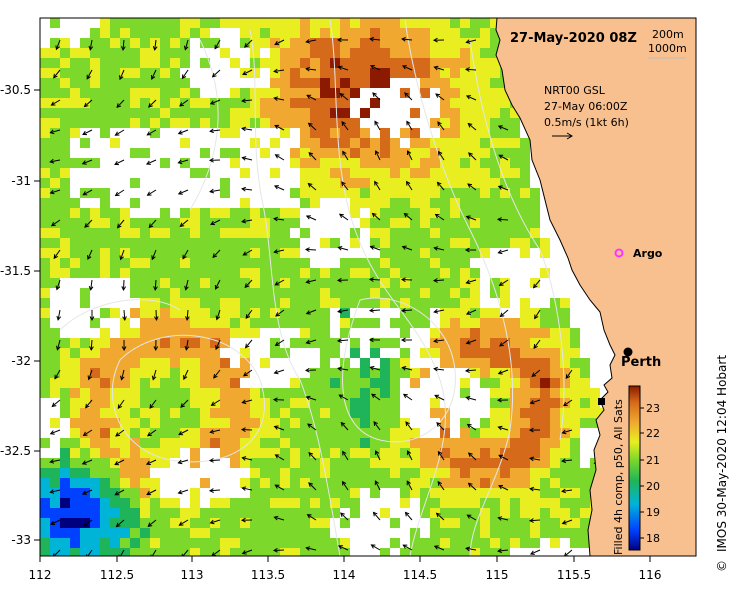 The image size is (739, 592). I want to click on island, so click(601, 401).